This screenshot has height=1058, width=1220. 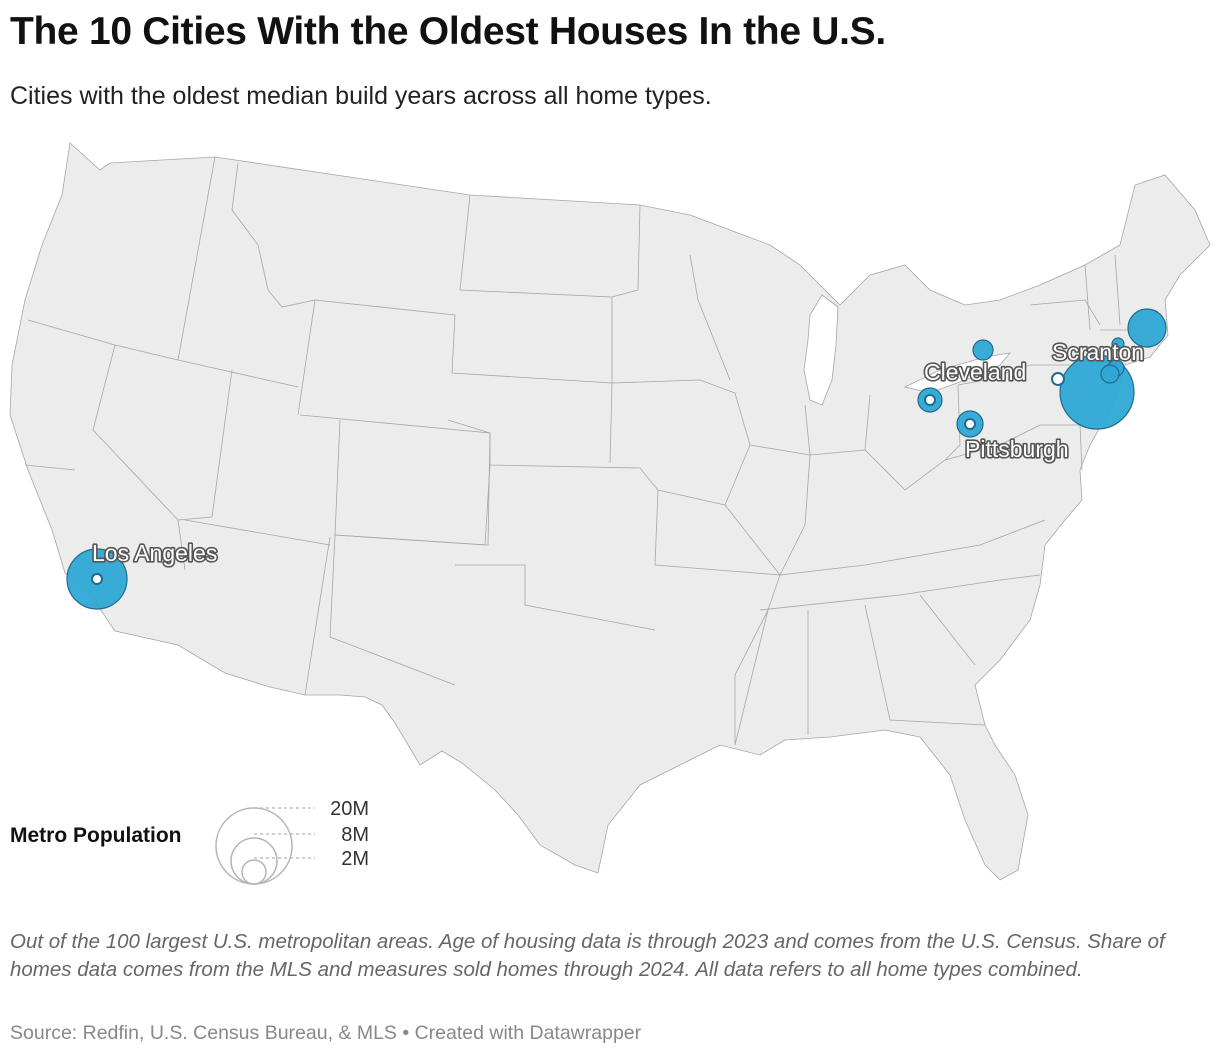 What do you see at coordinates (983, 350) in the screenshot?
I see `city-bubble-buffalo` at bounding box center [983, 350].